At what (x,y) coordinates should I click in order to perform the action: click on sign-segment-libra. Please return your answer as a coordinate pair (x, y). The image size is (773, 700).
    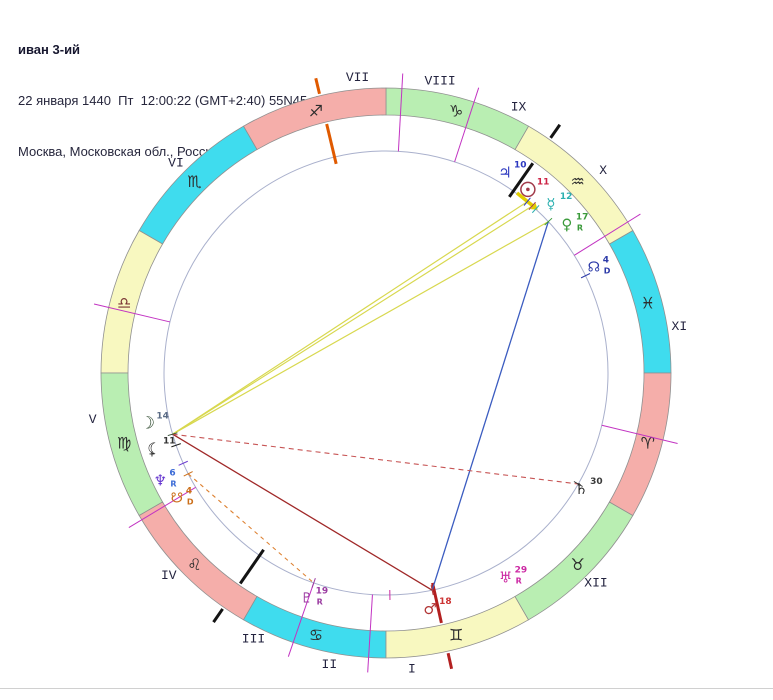
    Looking at the image, I should click on (132, 301).